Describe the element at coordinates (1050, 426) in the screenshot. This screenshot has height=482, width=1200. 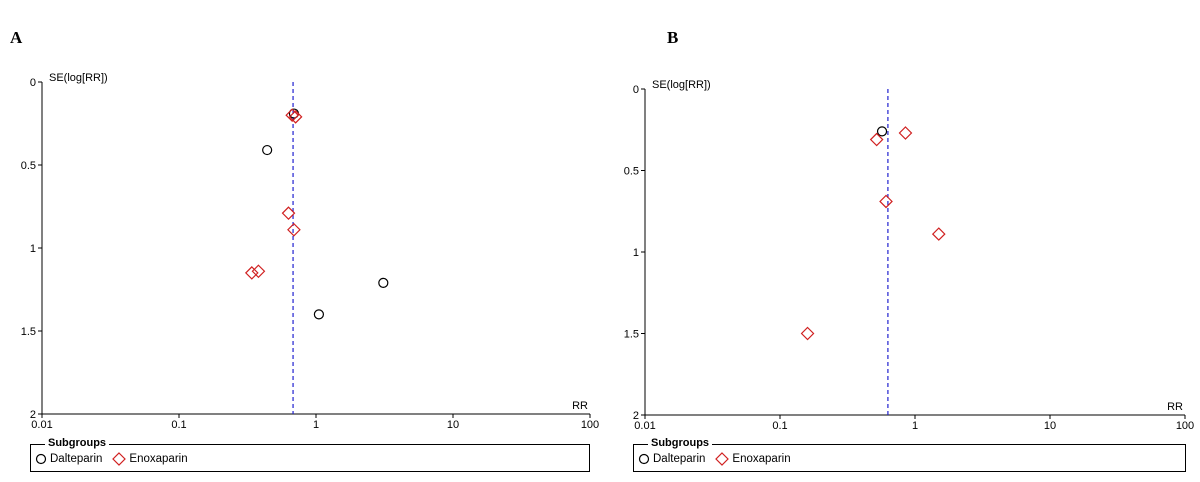
I see `panel-b-x-tick-label: 10` at that location.